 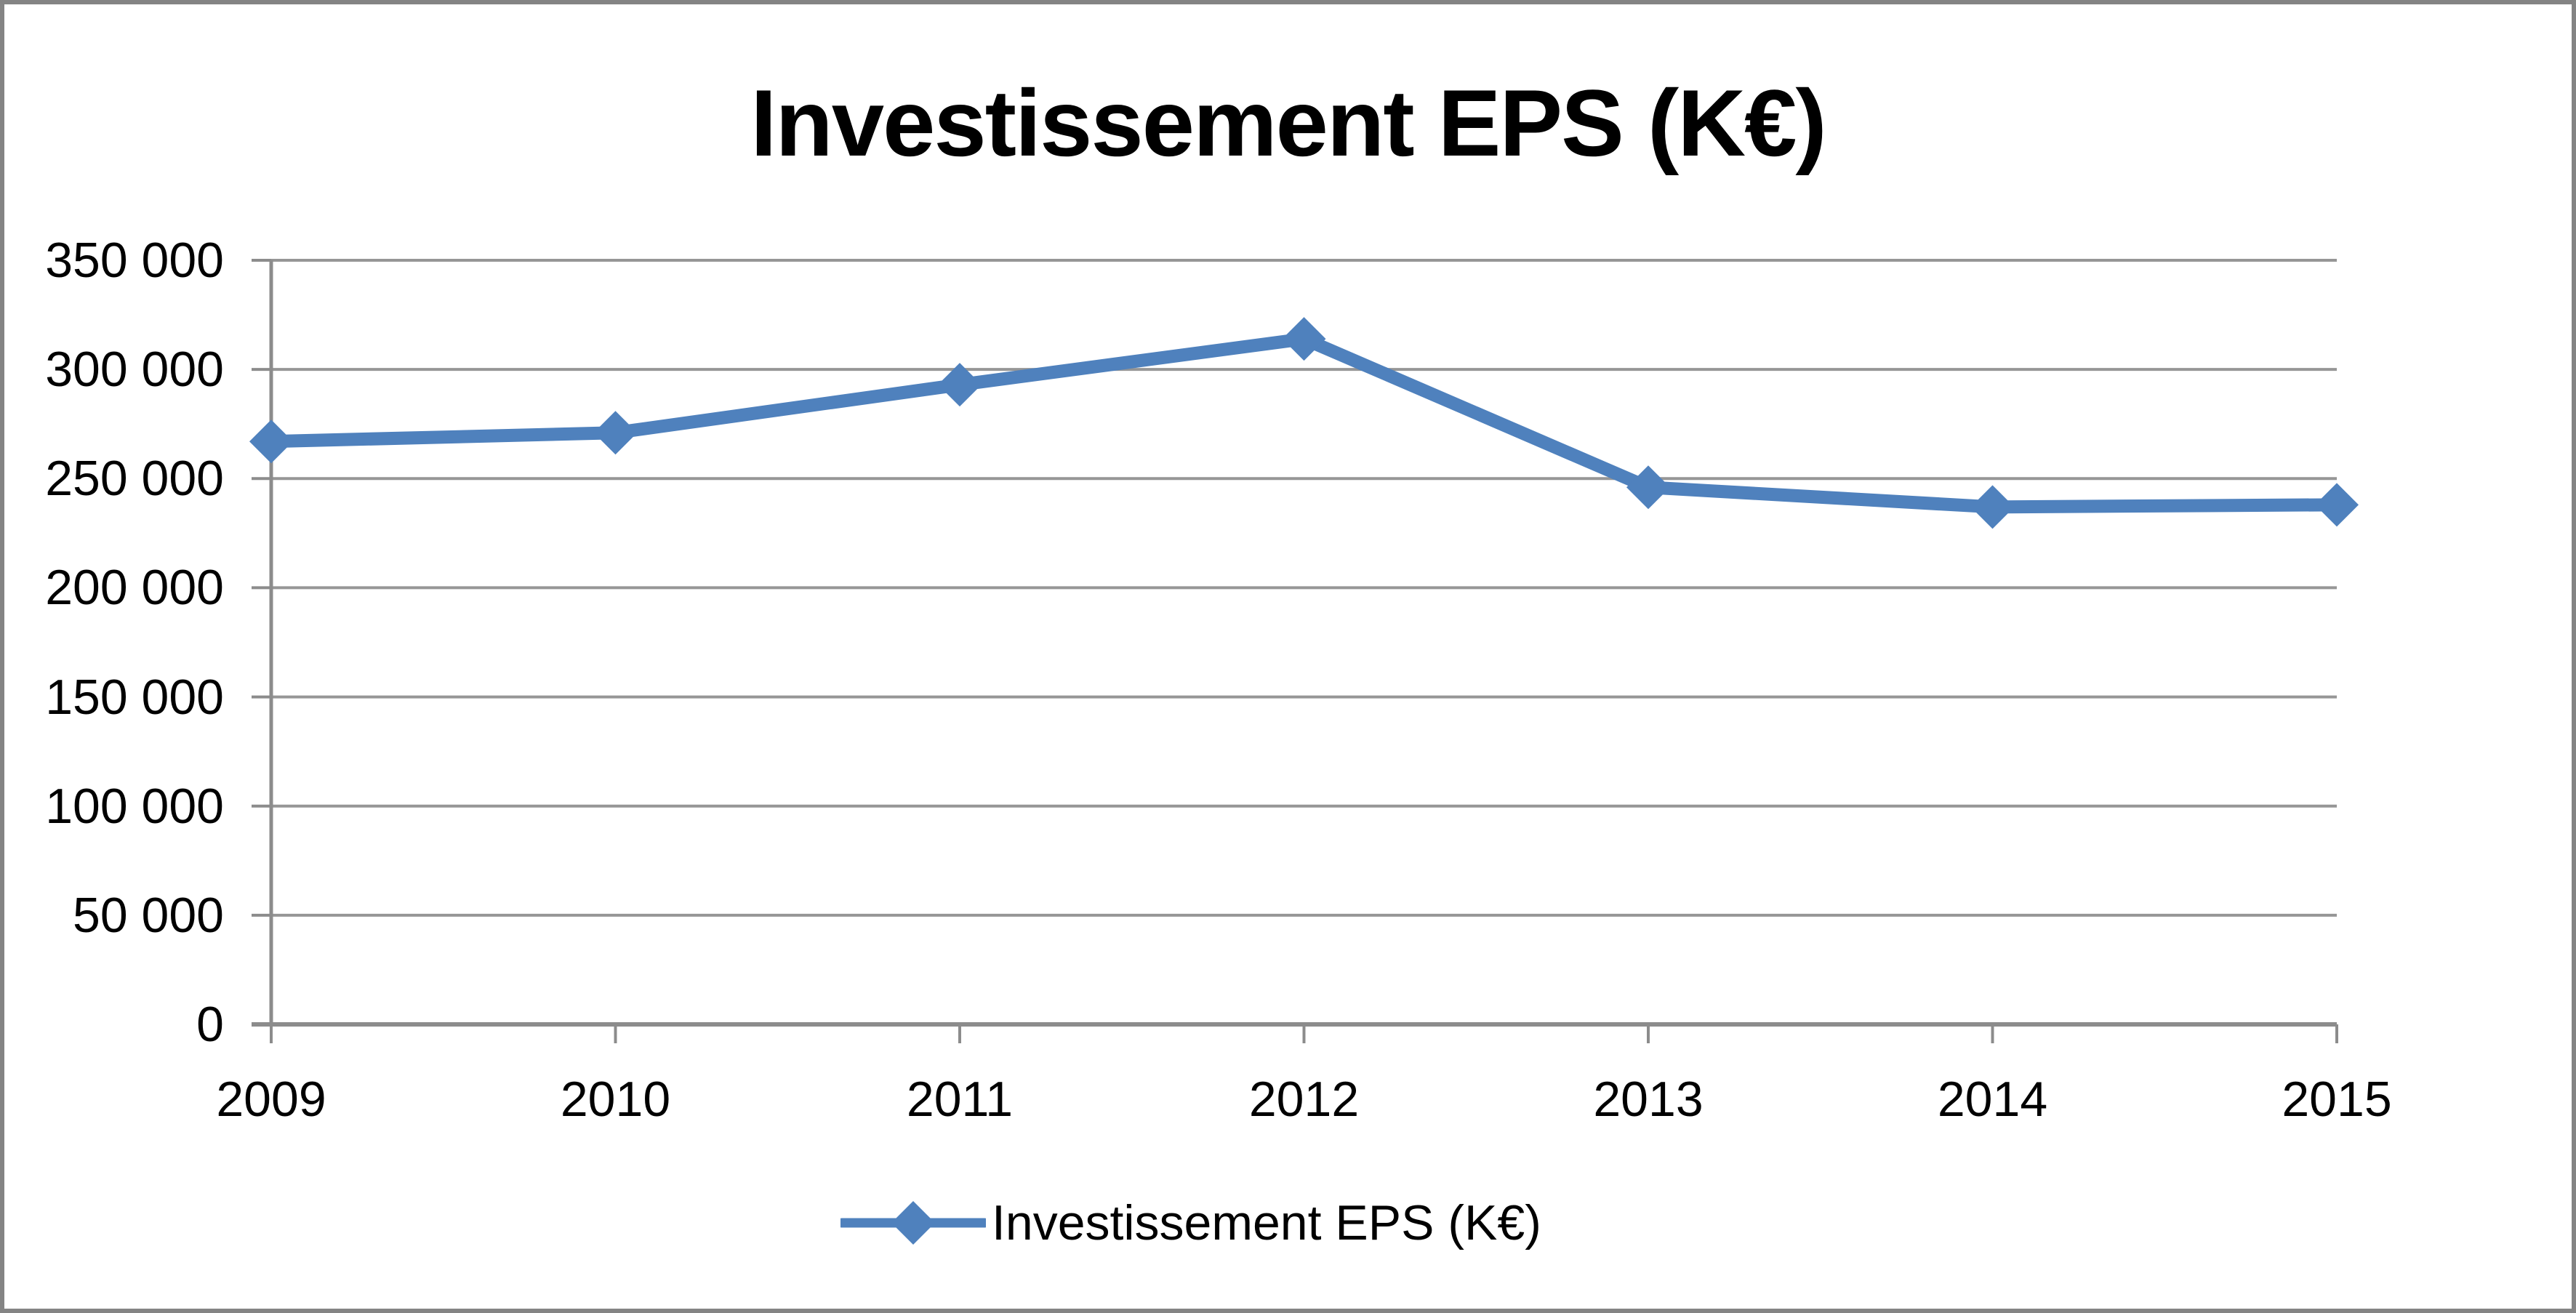 What do you see at coordinates (1288, 123) in the screenshot?
I see `chart-title: Investissement EPS (K€)` at bounding box center [1288, 123].